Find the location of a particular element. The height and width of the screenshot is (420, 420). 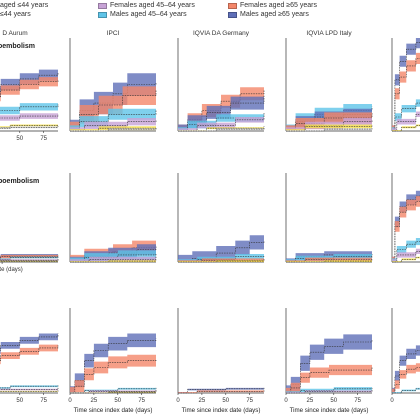

chart-panel: D Aurum 50 75 is located at coordinates (29, 86).